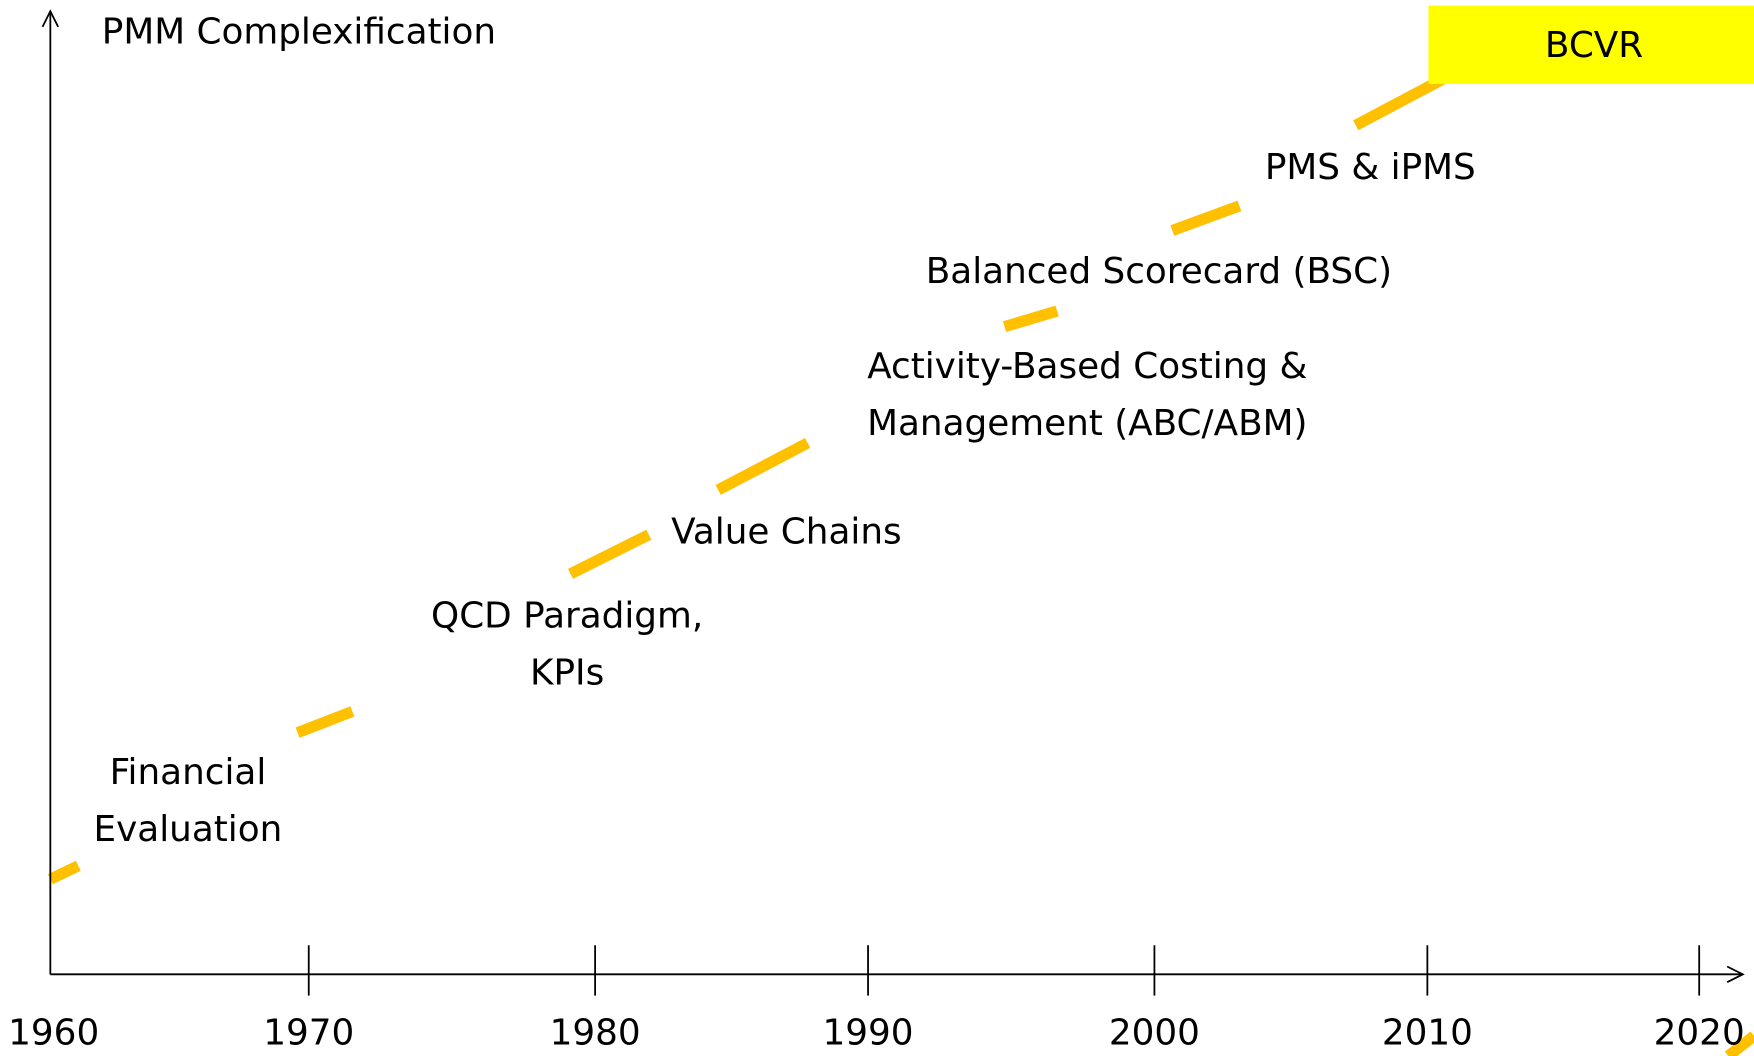  Describe the element at coordinates (299, 32) in the screenshot. I see `y-axis-label: PMM Complexification` at that location.